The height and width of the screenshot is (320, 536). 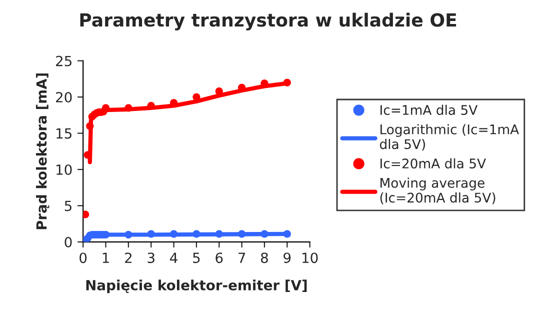 What do you see at coordinates (438, 191) in the screenshot?
I see `legend-label: Moving average (Ic=20mA dla 5V)` at bounding box center [438, 191].